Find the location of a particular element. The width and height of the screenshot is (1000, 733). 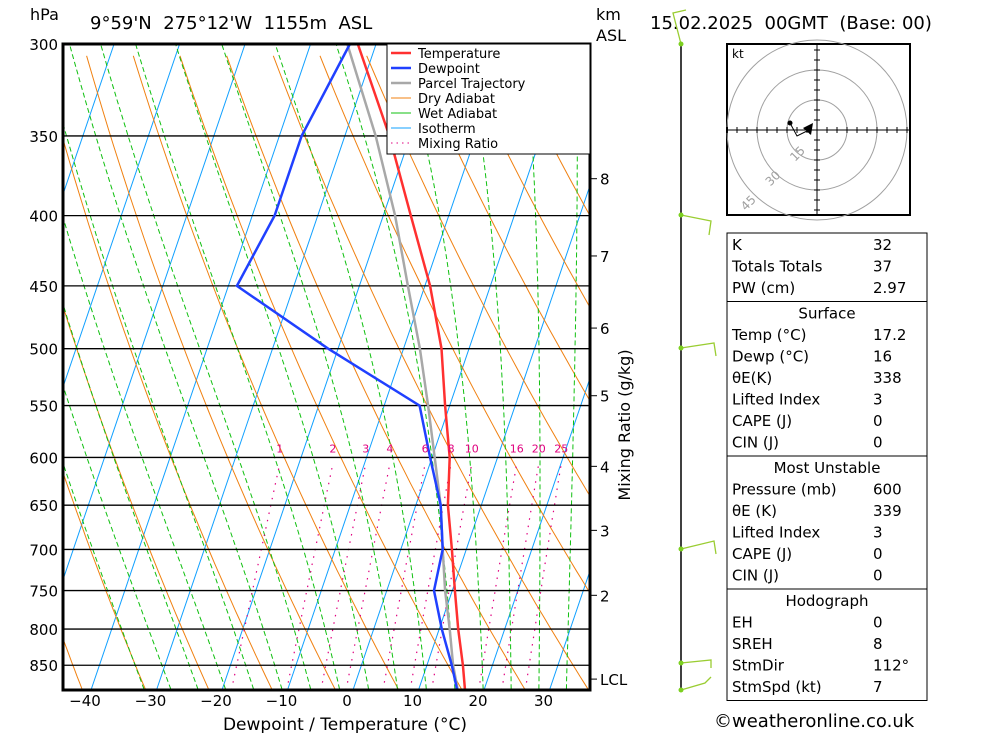

surface-row-label: Lifted Index is located at coordinates (776, 400).